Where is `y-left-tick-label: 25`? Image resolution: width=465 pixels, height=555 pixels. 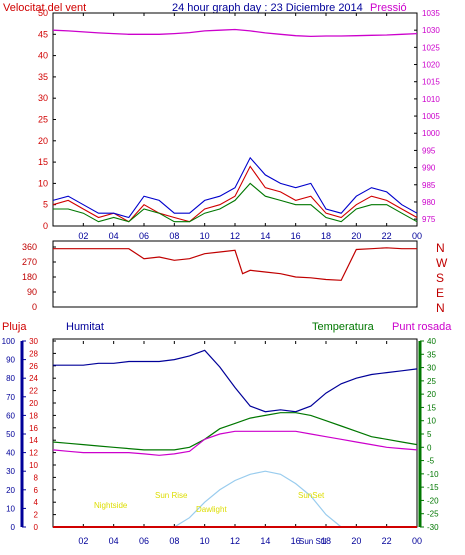
y-left-tick-label: 25 is located at coordinates (43, 120).